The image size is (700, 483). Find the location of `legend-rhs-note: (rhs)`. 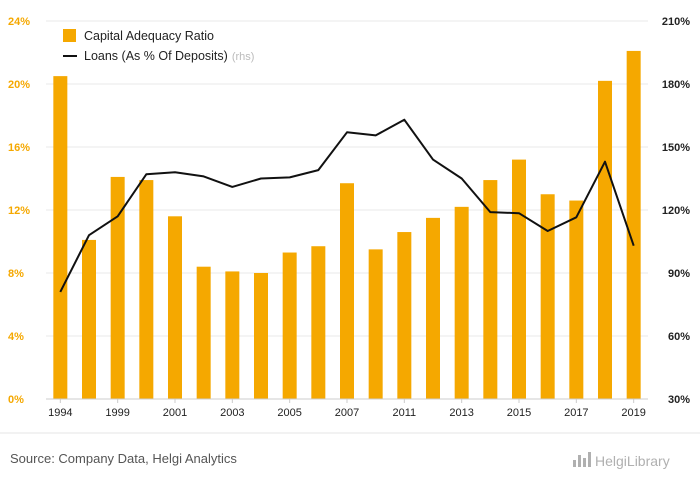

legend-rhs-note: (rhs) is located at coordinates (243, 57).